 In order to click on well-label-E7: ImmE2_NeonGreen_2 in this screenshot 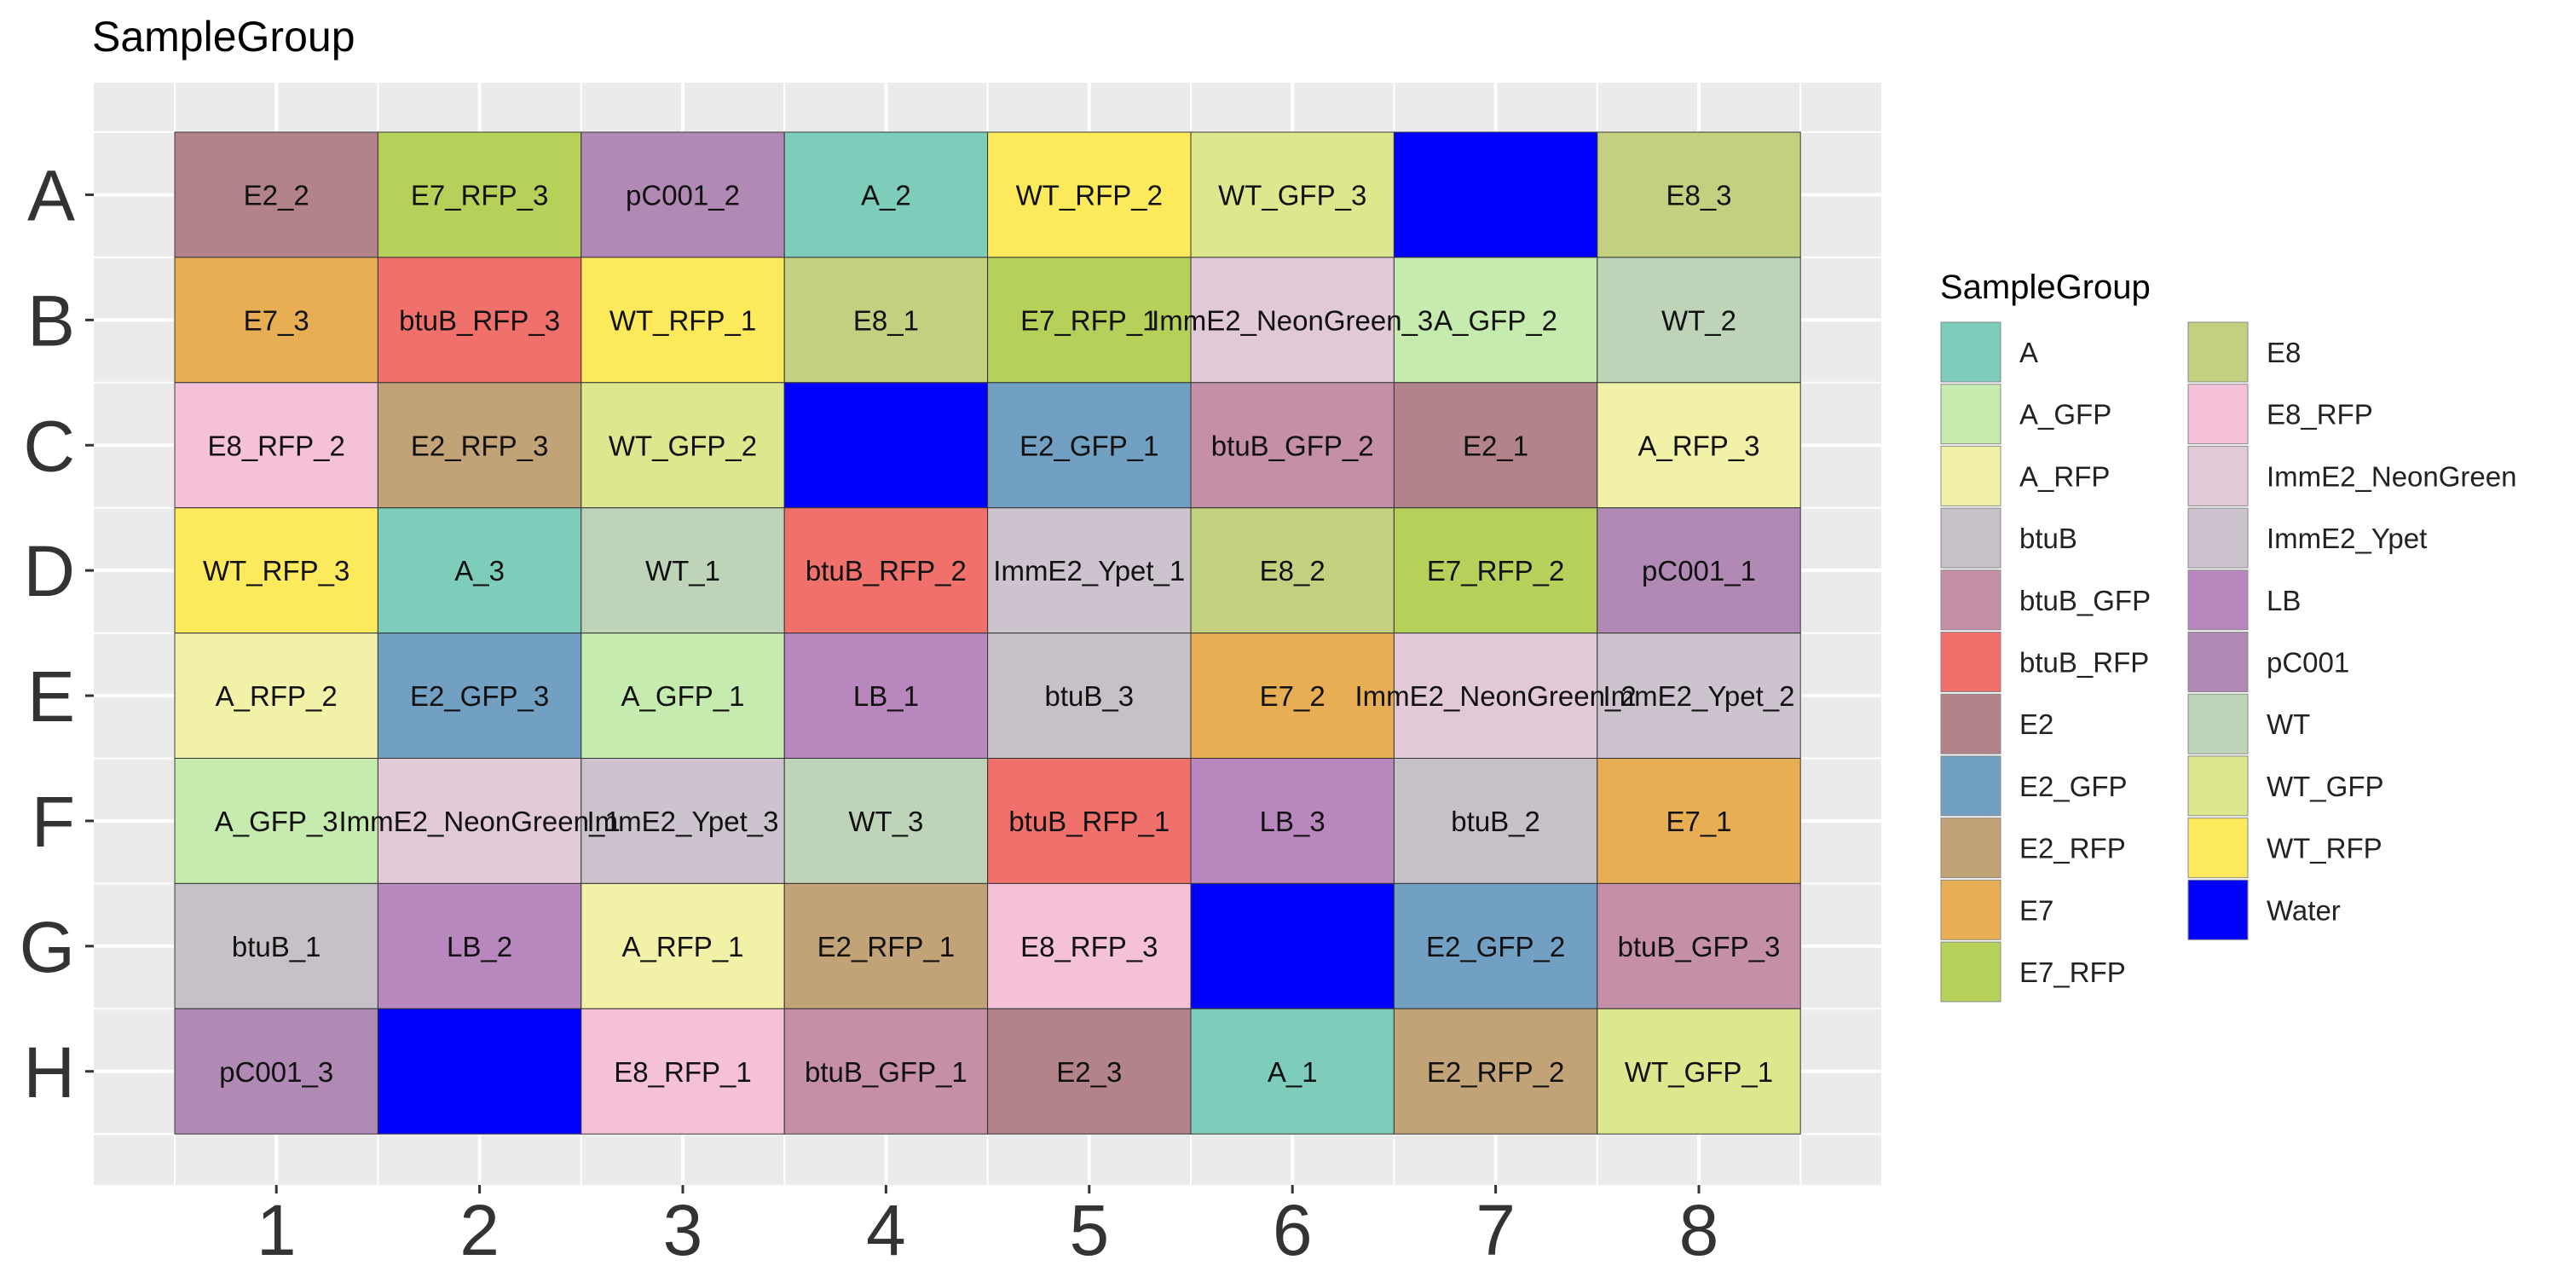, I will do `click(1496, 696)`.